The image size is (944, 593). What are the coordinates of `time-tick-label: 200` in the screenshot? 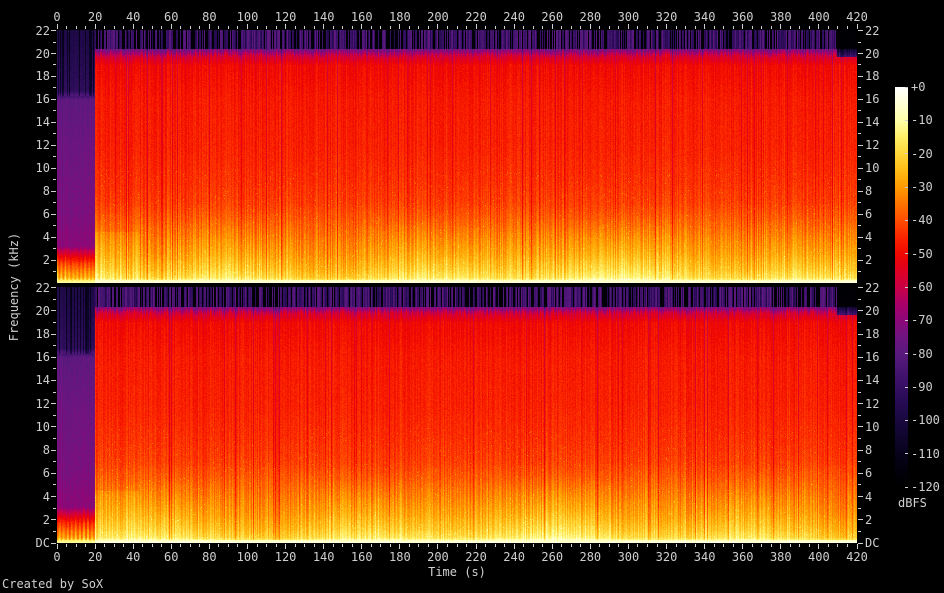 It's located at (438, 557).